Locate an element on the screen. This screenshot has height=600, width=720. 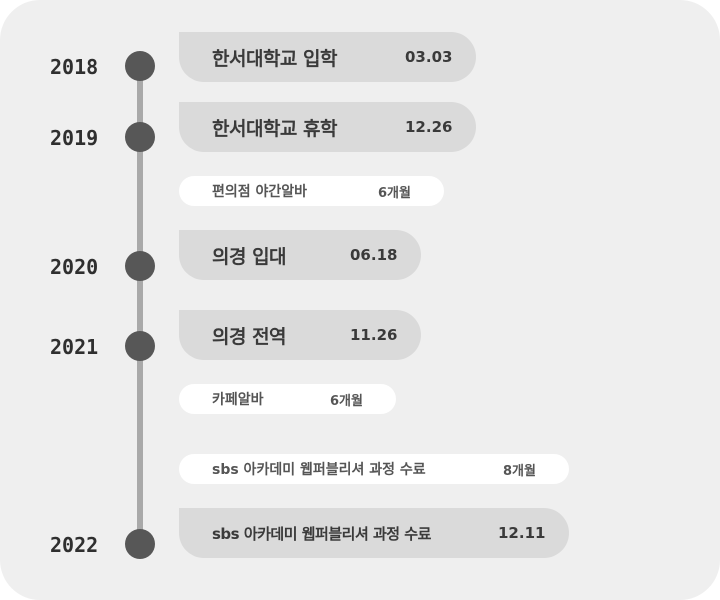
event-date: 12.26 is located at coordinates (429, 127).